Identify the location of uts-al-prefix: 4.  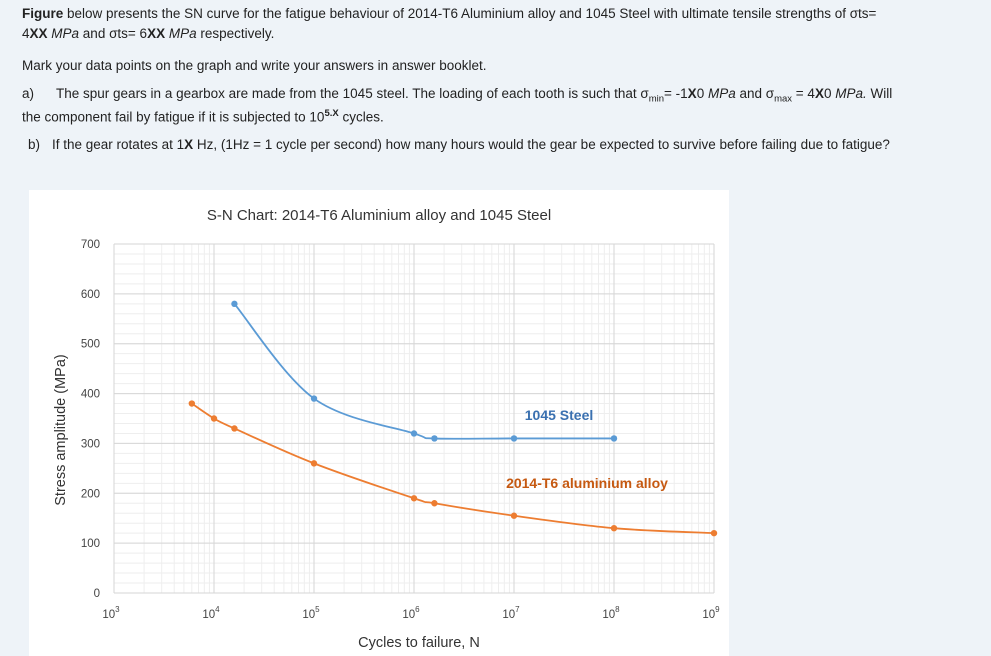
(26, 33).